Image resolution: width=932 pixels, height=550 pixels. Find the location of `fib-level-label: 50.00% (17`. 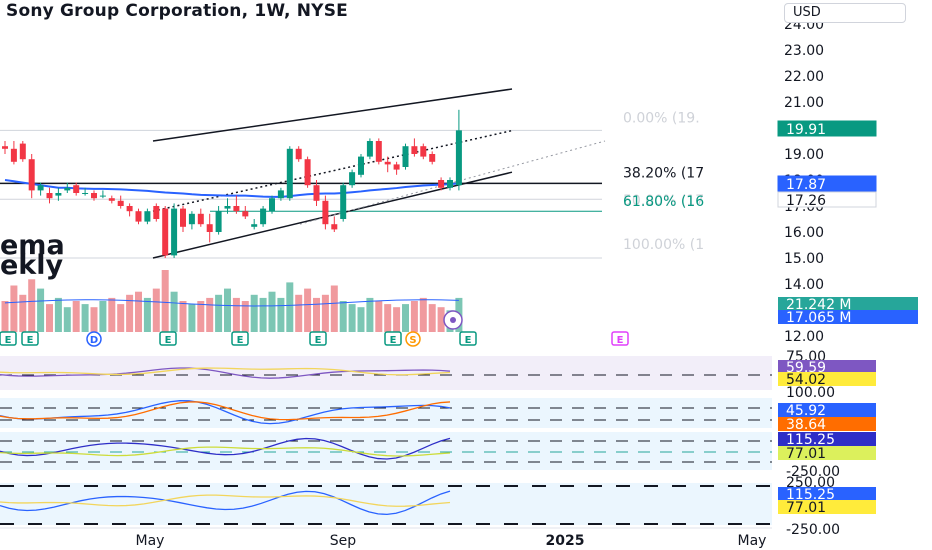

fib-level-label: 50.00% (17 is located at coordinates (663, 201).